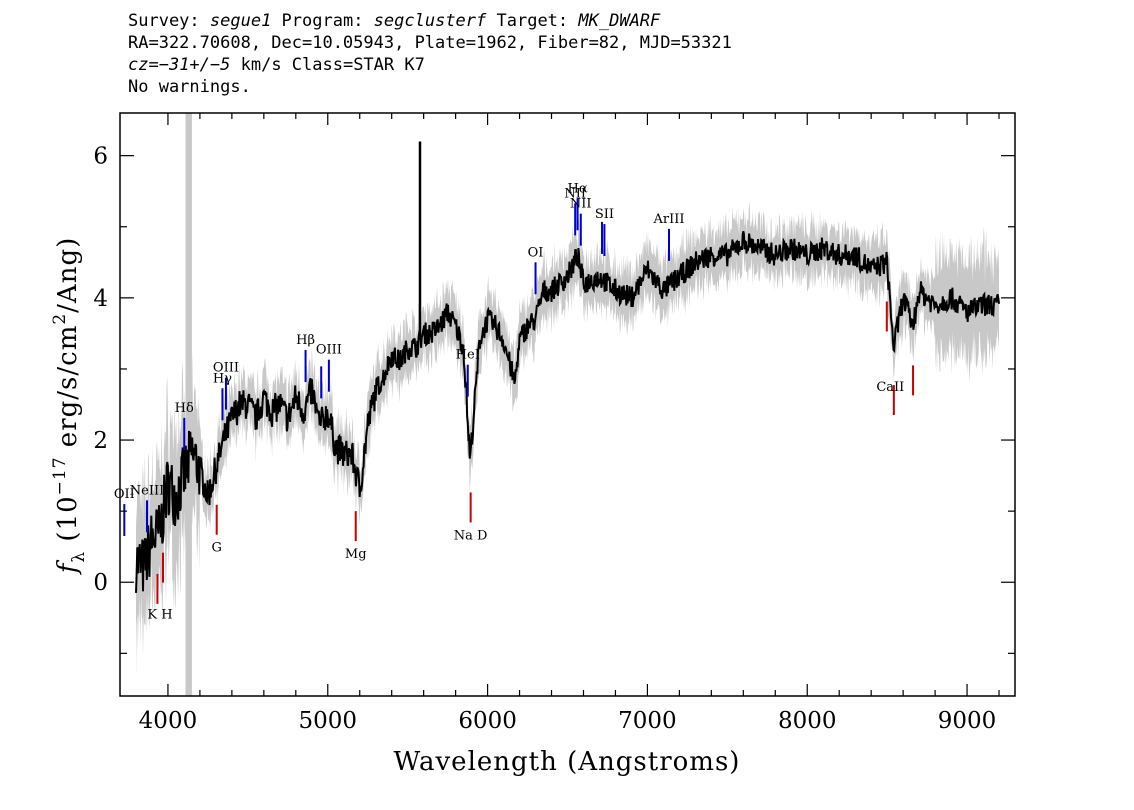 Image resolution: width=1134 pixels, height=810 pixels. What do you see at coordinates (967, 721) in the screenshot?
I see `x-tick-label: 9000` at bounding box center [967, 721].